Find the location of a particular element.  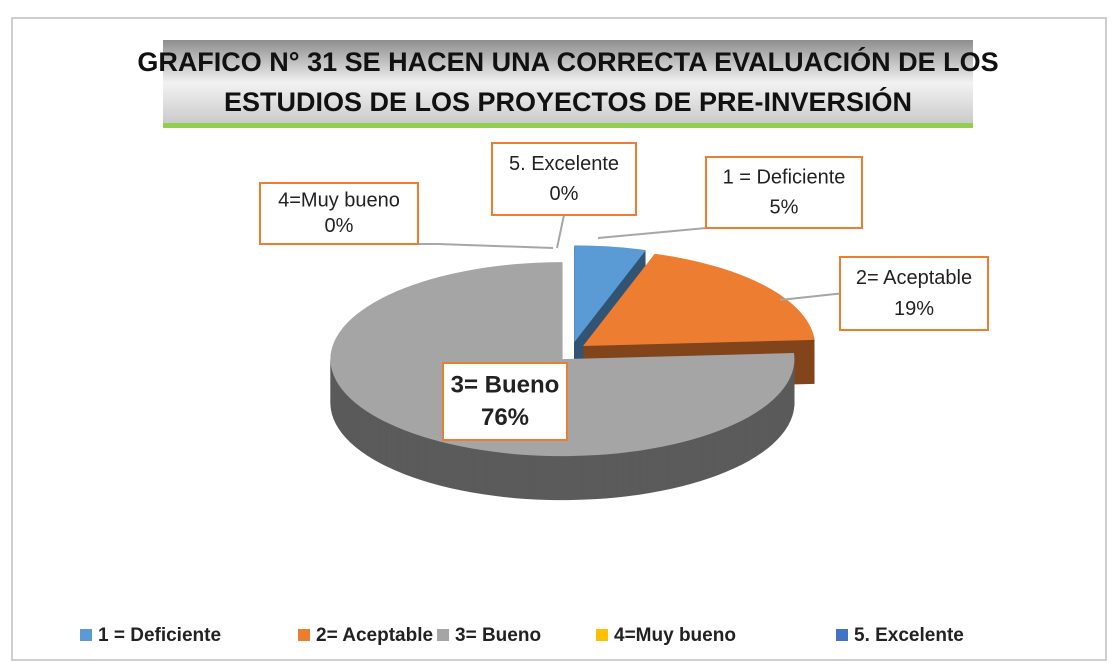

title-banner is located at coordinates (568, 83).